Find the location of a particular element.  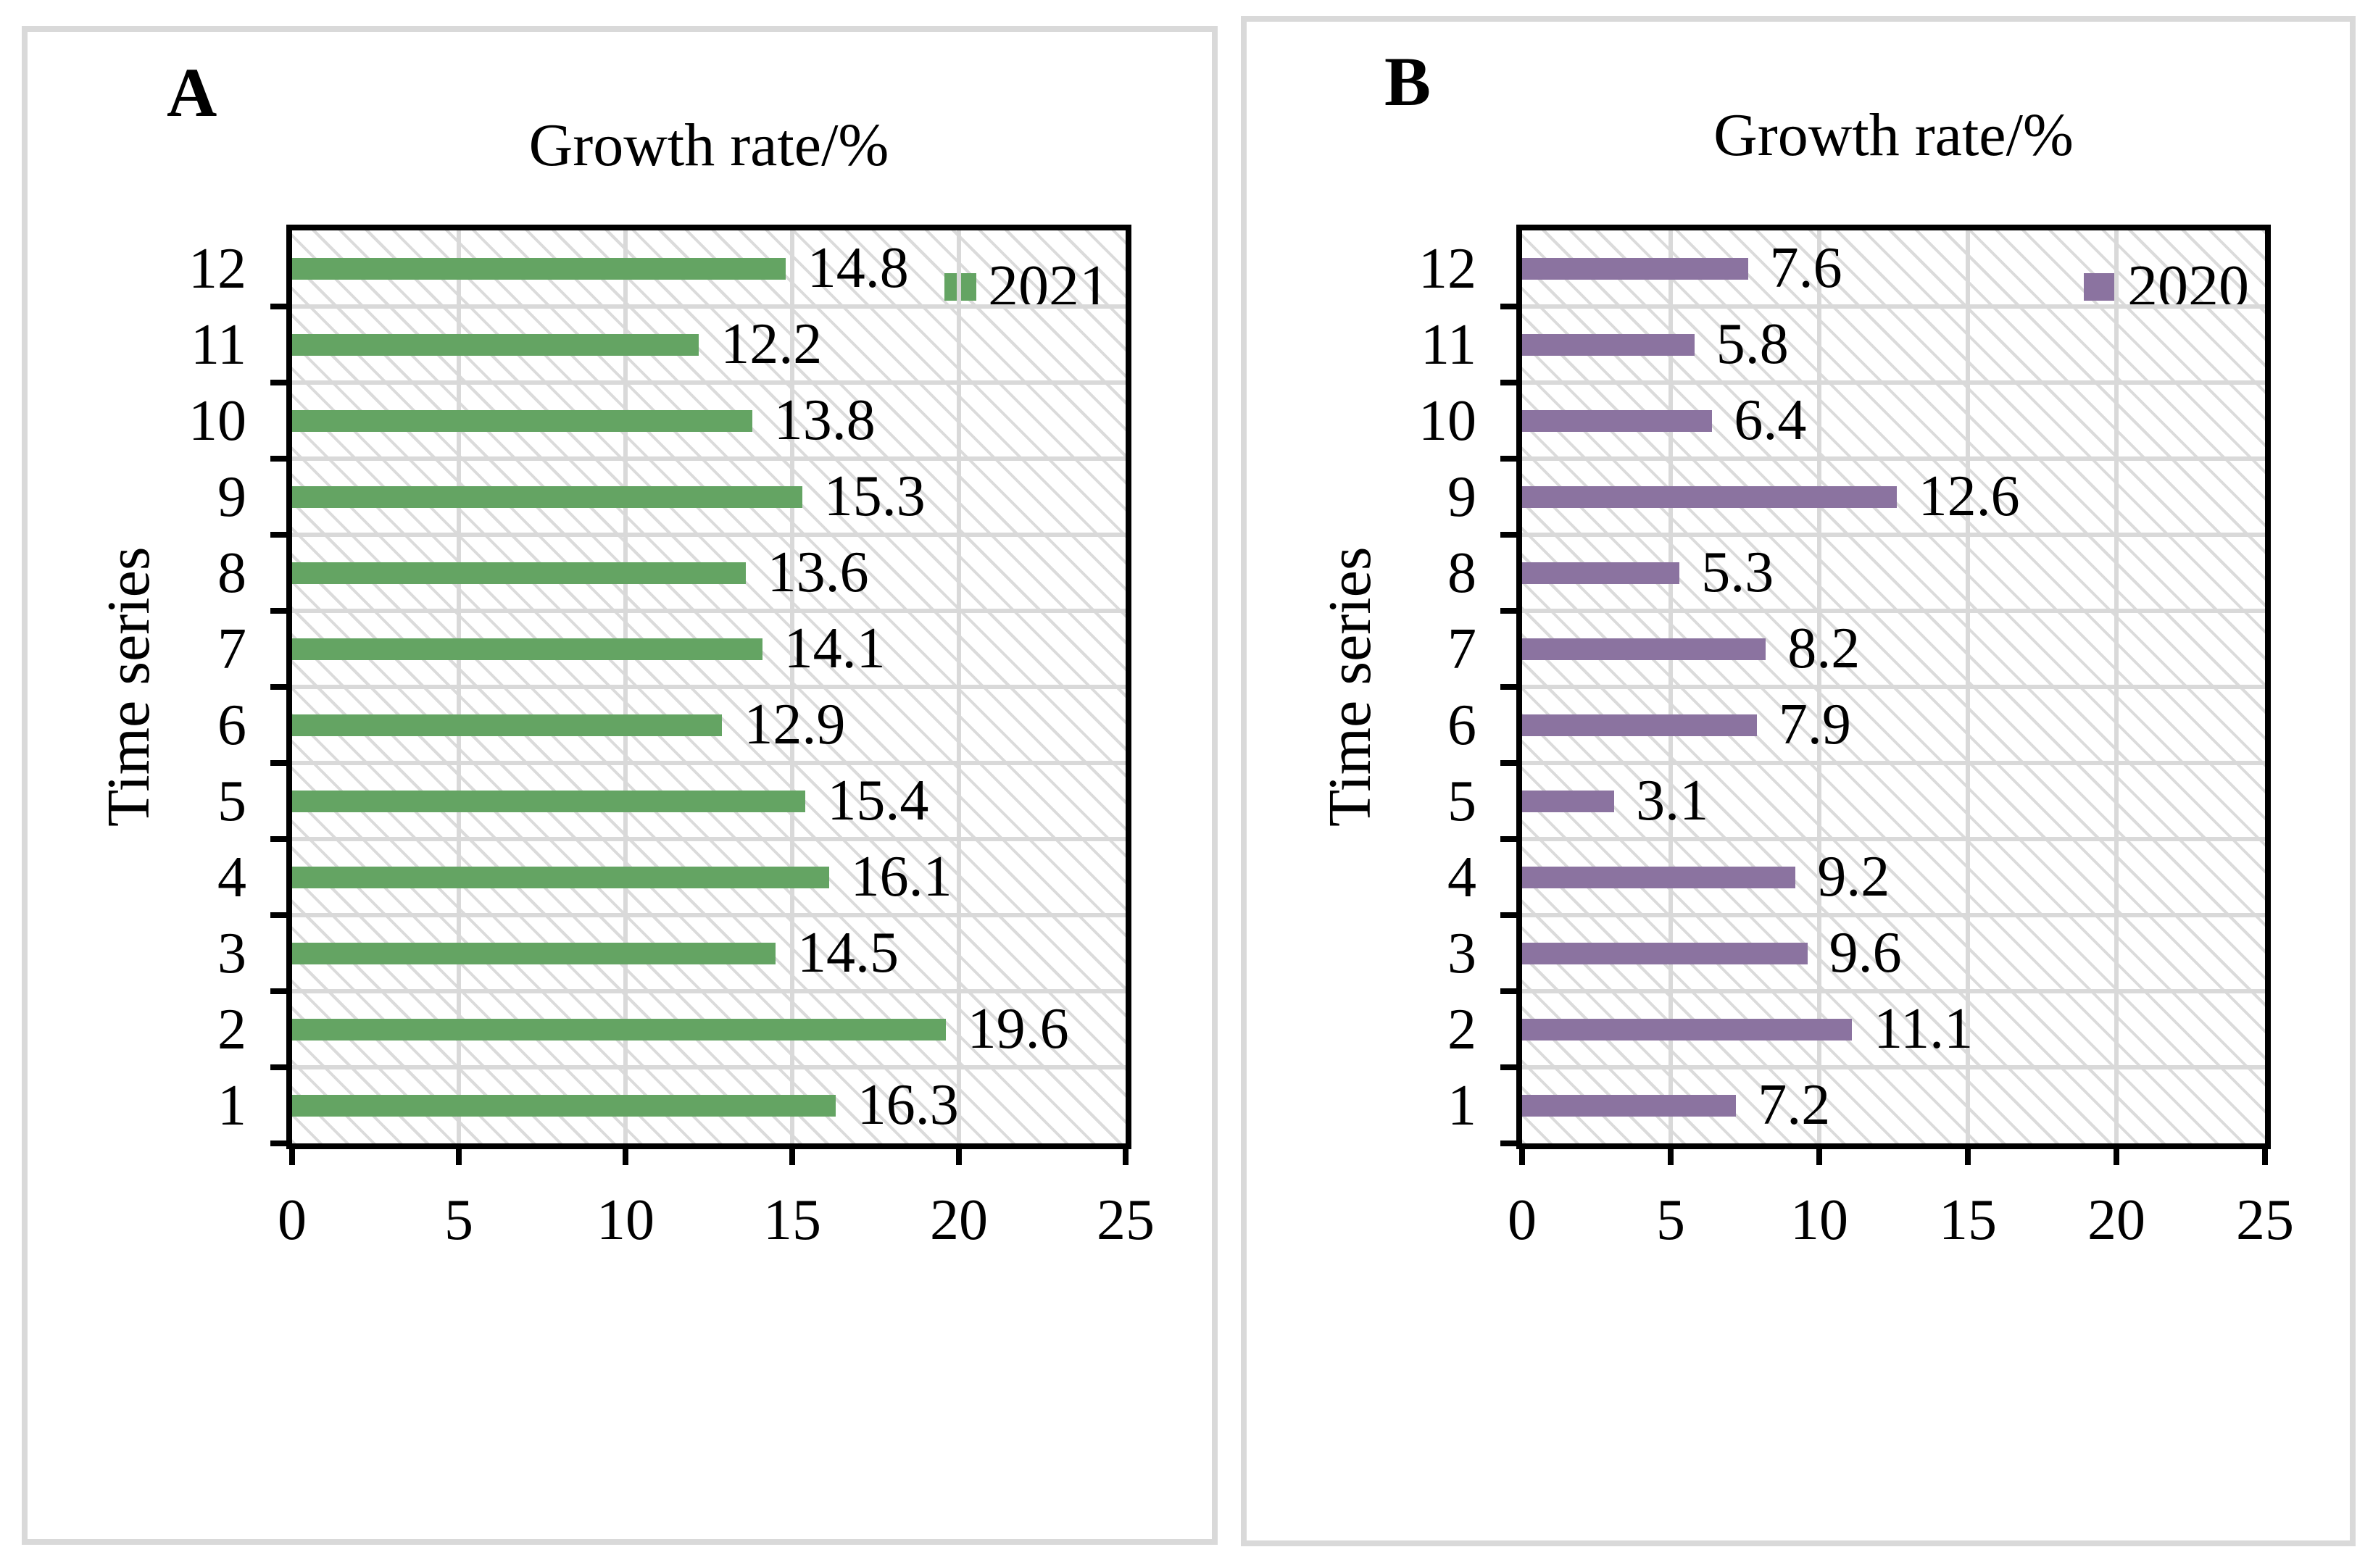

data-label: 11.1 is located at coordinates (1924, 1029).